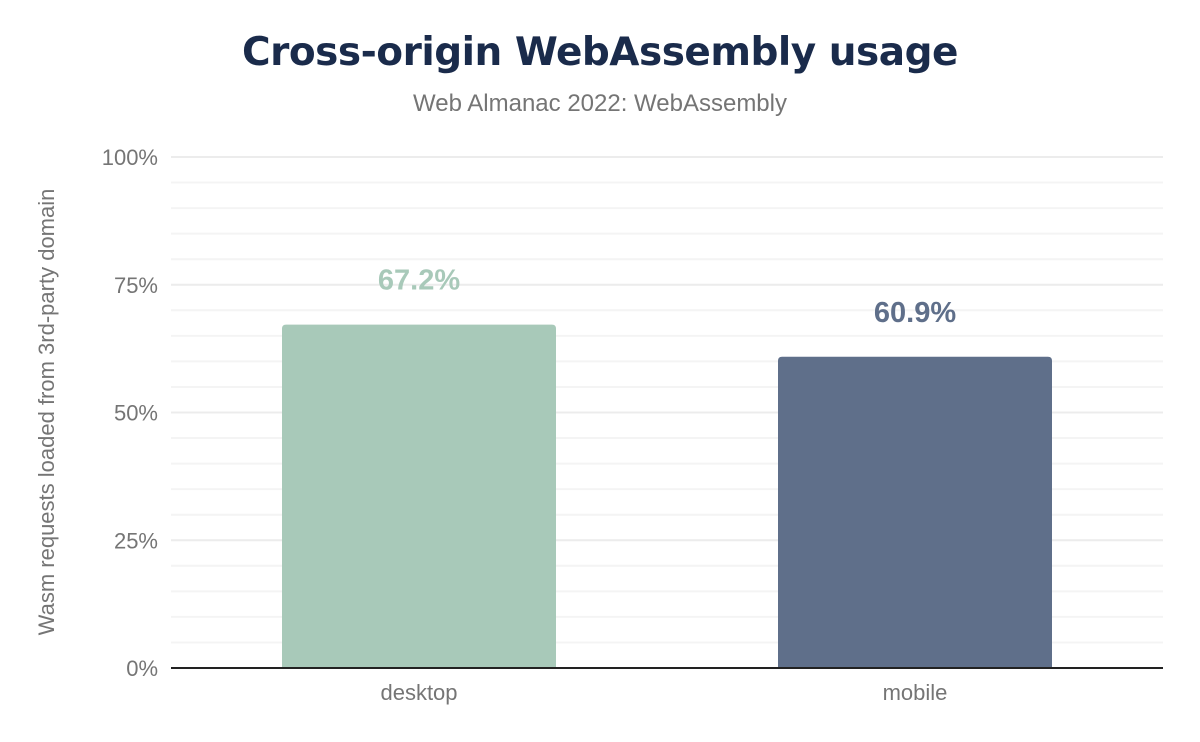 This screenshot has width=1200, height=742. Describe the element at coordinates (142, 668) in the screenshot. I see `y-tick-label: 0%` at that location.